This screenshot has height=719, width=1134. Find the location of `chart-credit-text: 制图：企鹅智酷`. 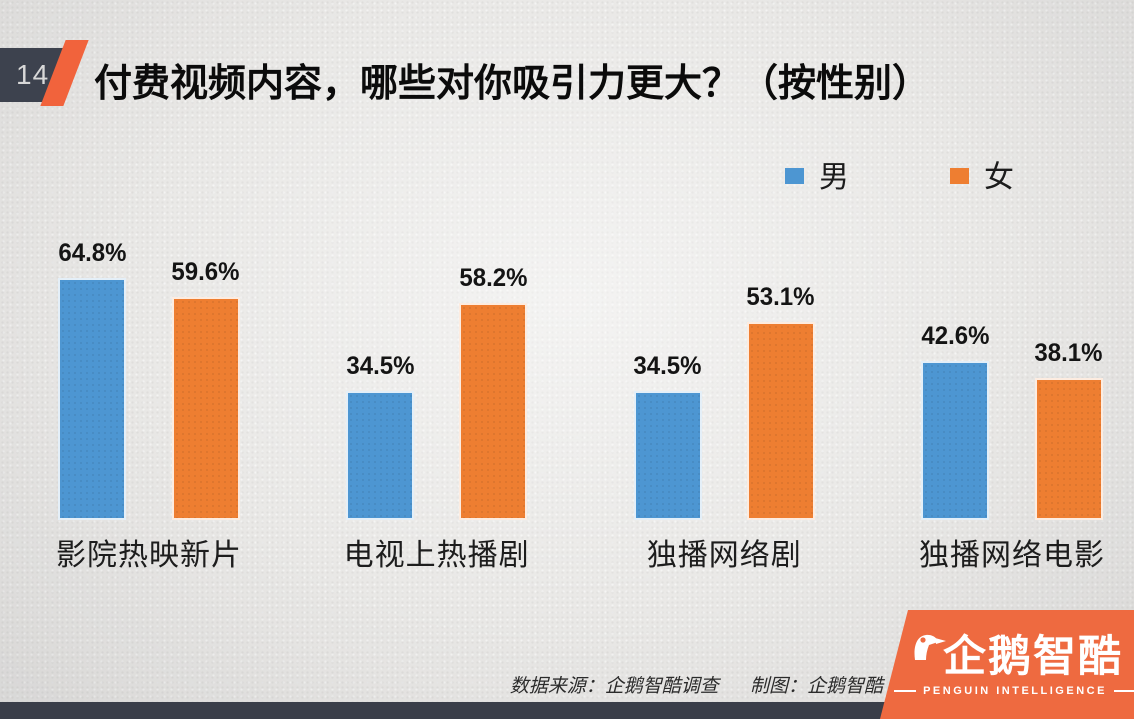

chart-credit-text: 制图：企鹅智酷 is located at coordinates (816, 686).